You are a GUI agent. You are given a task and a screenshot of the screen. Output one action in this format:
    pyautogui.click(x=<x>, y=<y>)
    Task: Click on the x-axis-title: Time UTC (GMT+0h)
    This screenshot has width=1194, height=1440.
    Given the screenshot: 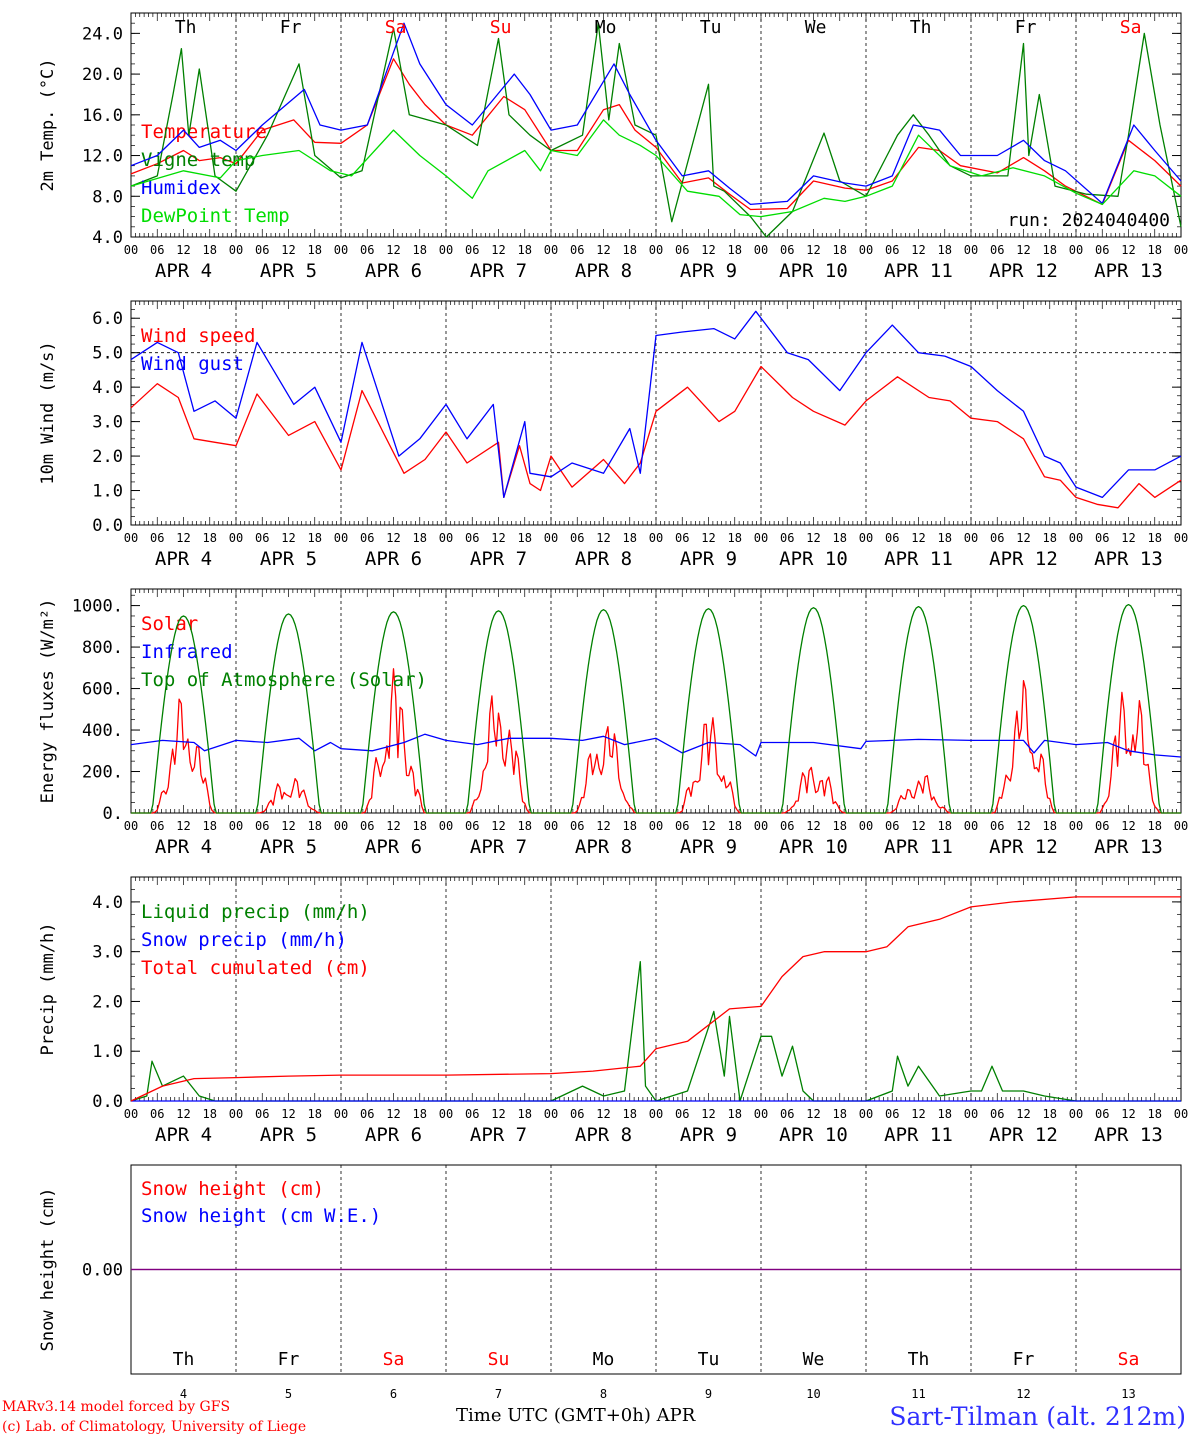 What is the action you would take?
    pyautogui.click(x=556, y=1415)
    